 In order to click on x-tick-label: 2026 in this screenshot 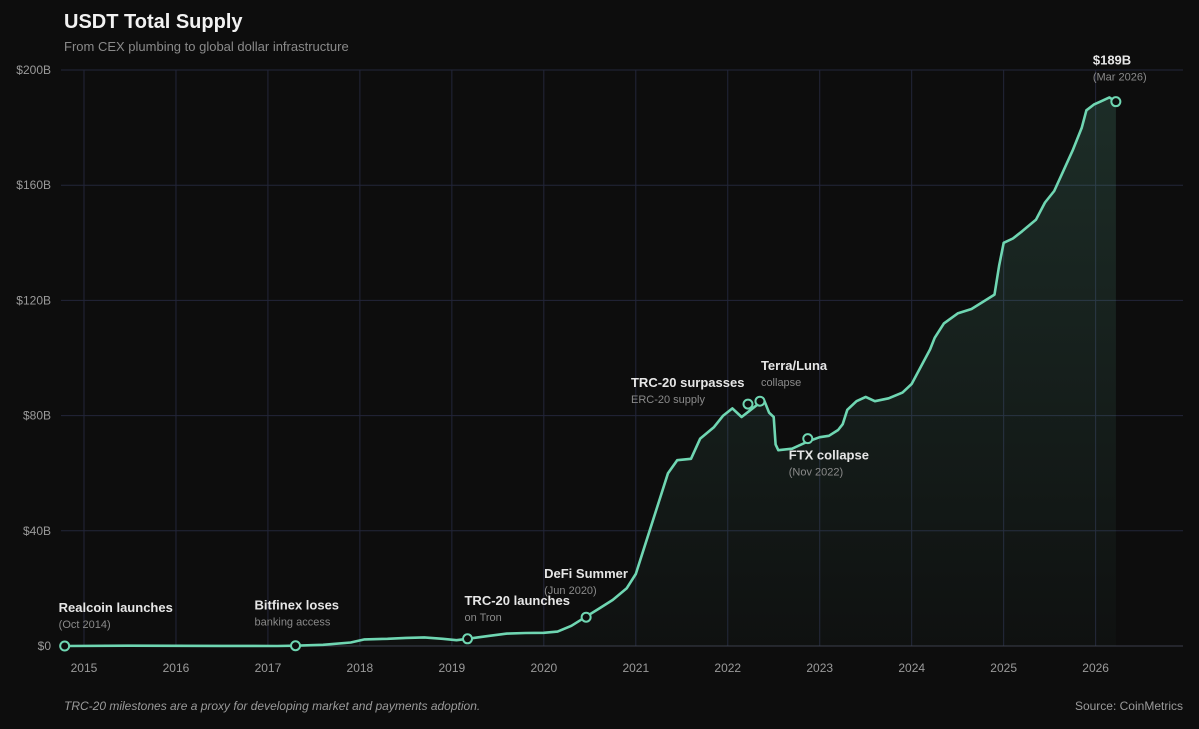, I will do `click(1095, 668)`.